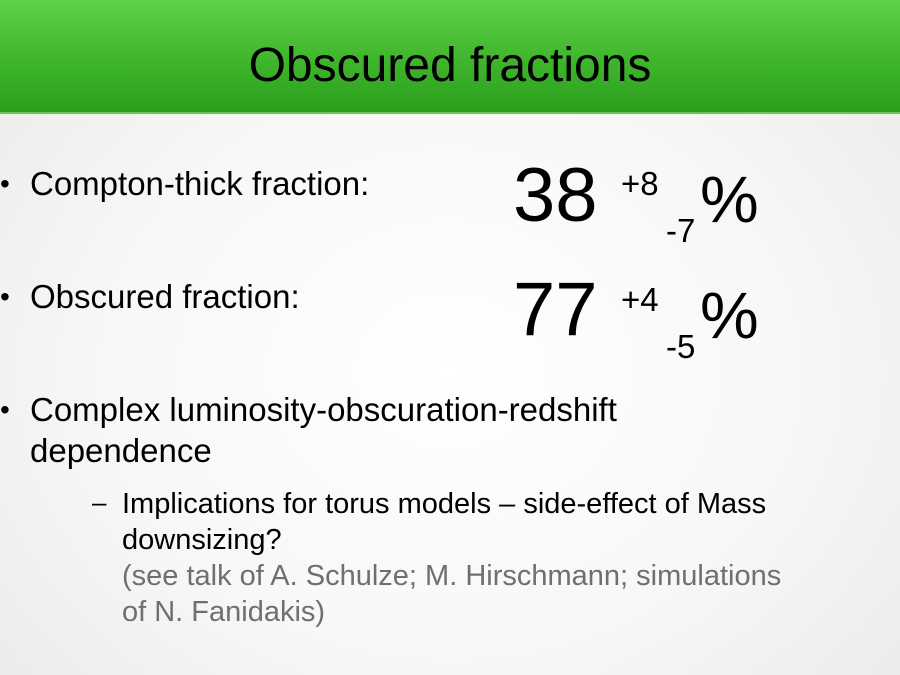 This screenshot has width=900, height=675. What do you see at coordinates (323, 409) in the screenshot?
I see `bullet-text-line1: Complex luminosity-obscuration-redshift` at bounding box center [323, 409].